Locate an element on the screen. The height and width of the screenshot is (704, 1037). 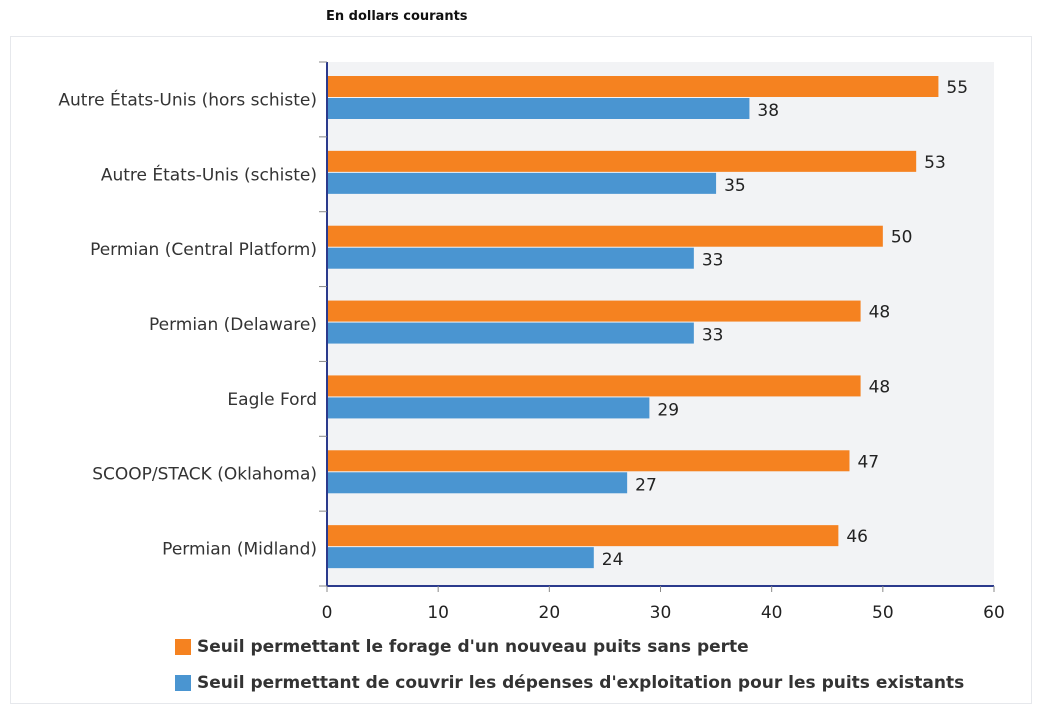
data-label-existing-wells: 35 is located at coordinates (735, 186).